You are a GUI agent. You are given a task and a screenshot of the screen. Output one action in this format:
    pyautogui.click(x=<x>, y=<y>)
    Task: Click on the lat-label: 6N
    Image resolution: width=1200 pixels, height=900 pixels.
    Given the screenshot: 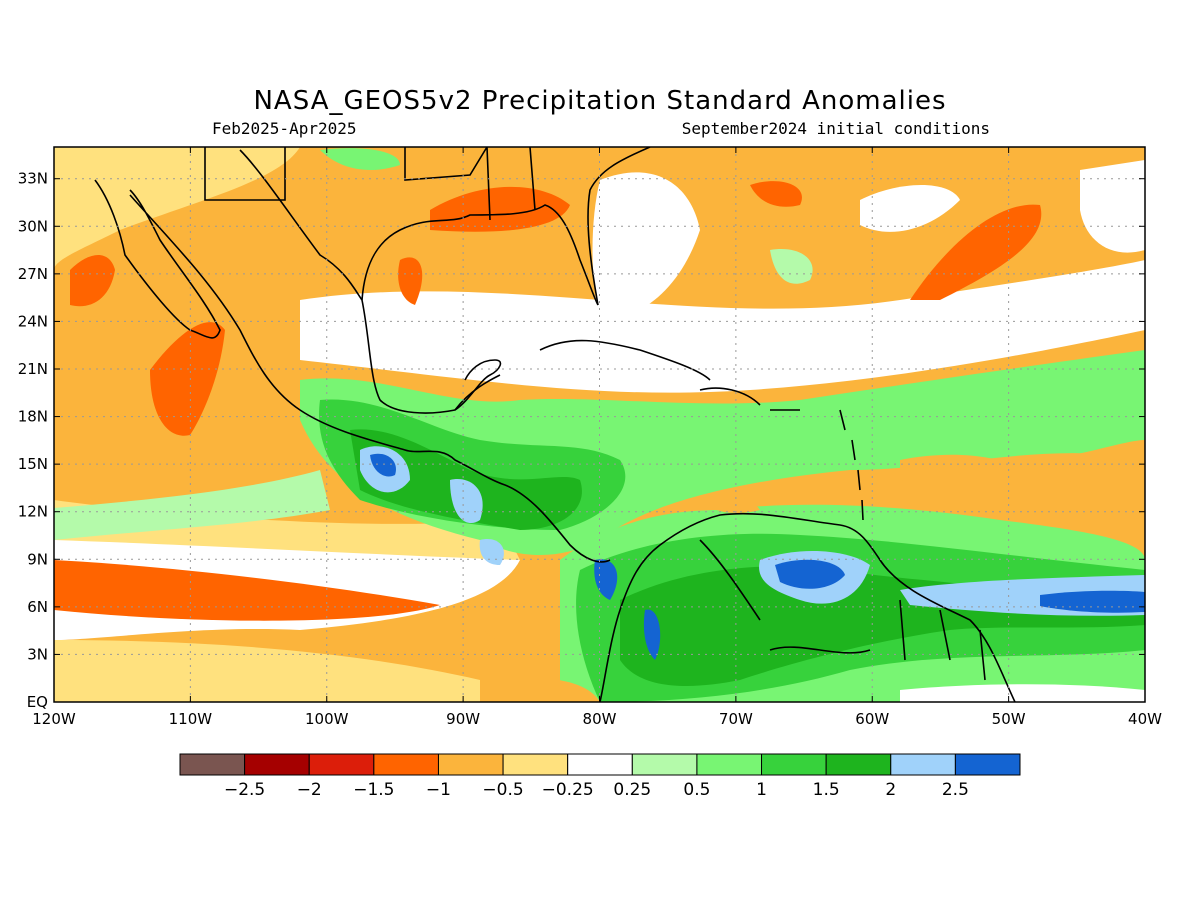 What is the action you would take?
    pyautogui.click(x=37, y=607)
    